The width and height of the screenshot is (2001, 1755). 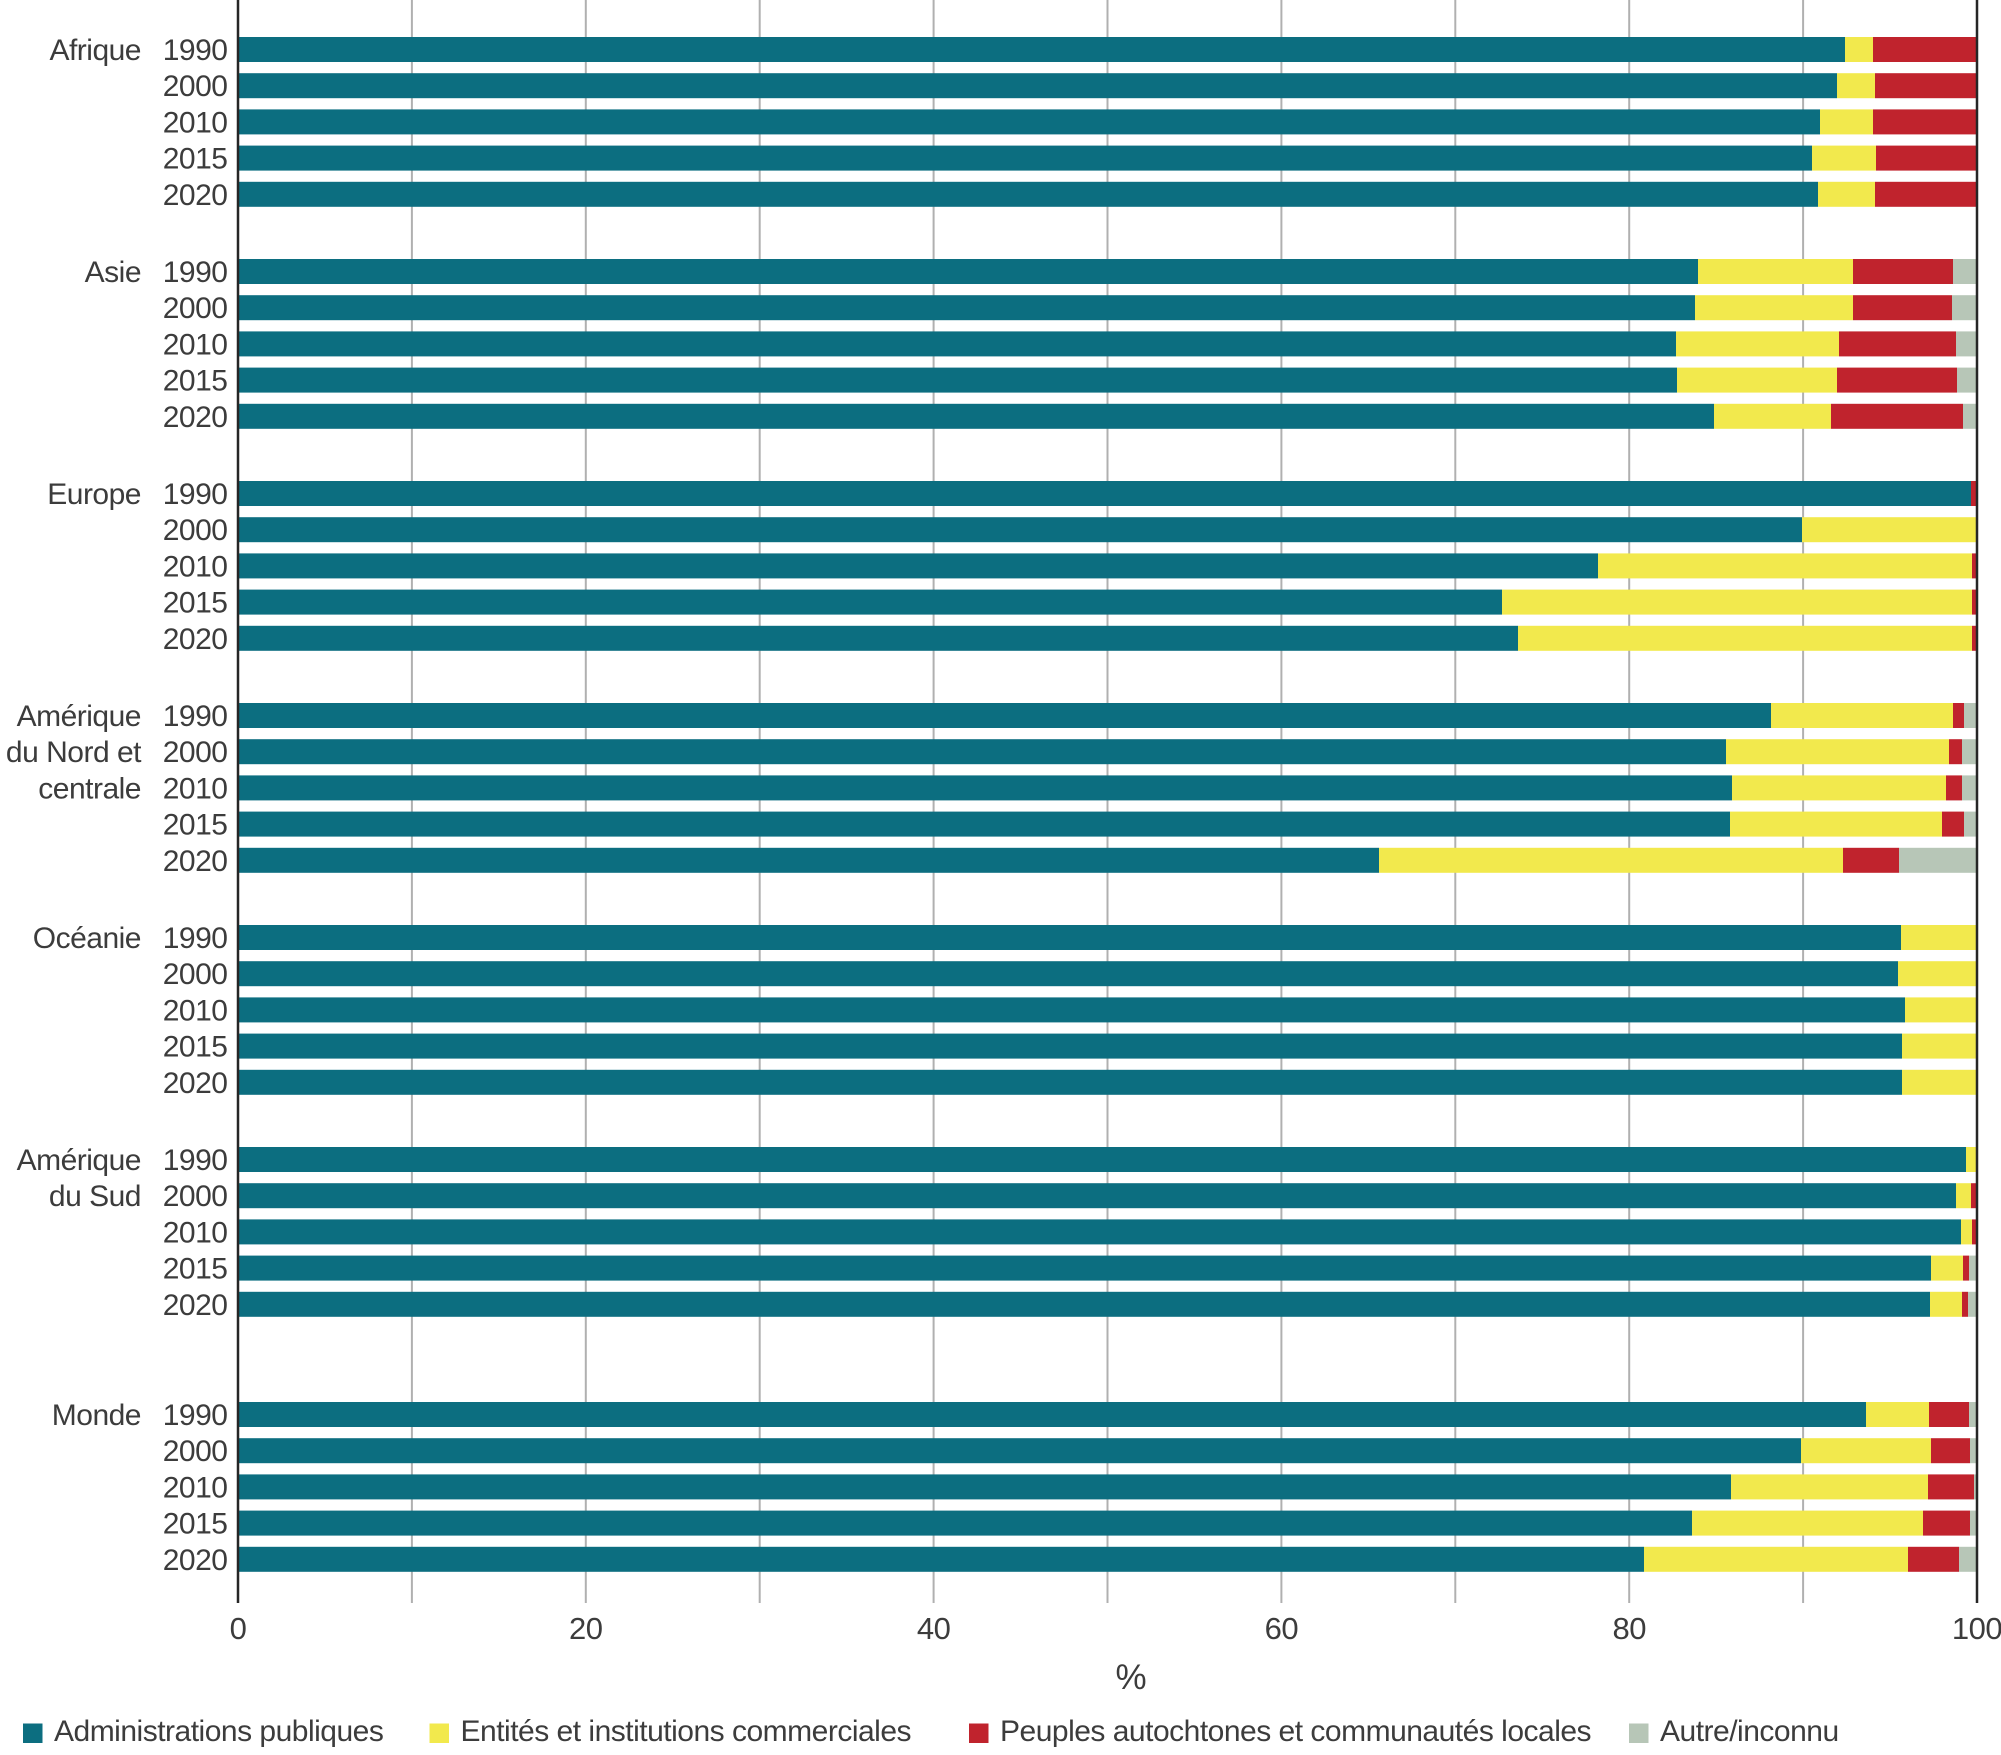 I want to click on svg-text: du Nord et, so click(x=74, y=752).